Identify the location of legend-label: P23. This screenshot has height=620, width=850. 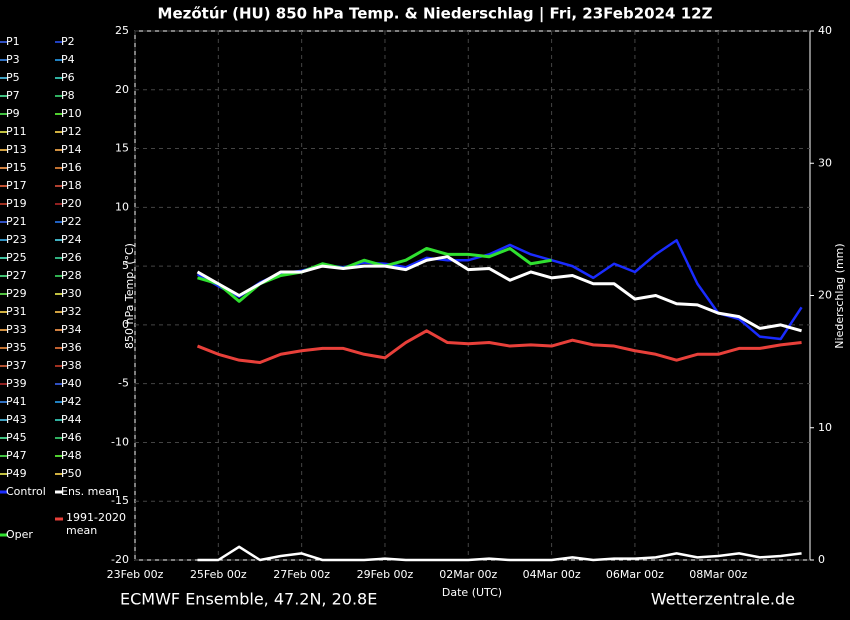
(16, 239).